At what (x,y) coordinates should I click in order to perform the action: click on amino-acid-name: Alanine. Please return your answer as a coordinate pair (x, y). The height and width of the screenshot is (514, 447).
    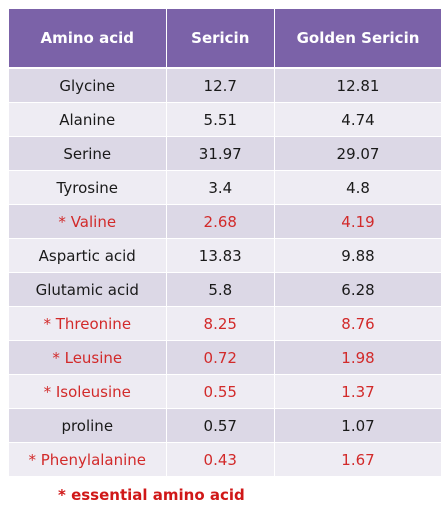
    Looking at the image, I should click on (88, 120).